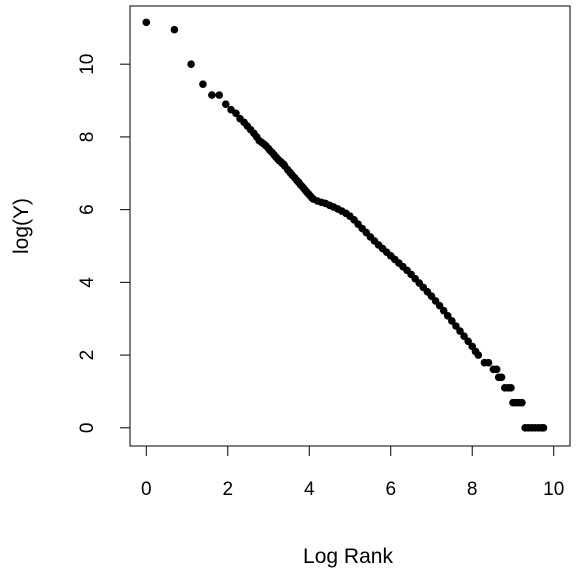 The width and height of the screenshot is (582, 574). Describe the element at coordinates (87, 209) in the screenshot. I see `y-tick-label: 6` at that location.